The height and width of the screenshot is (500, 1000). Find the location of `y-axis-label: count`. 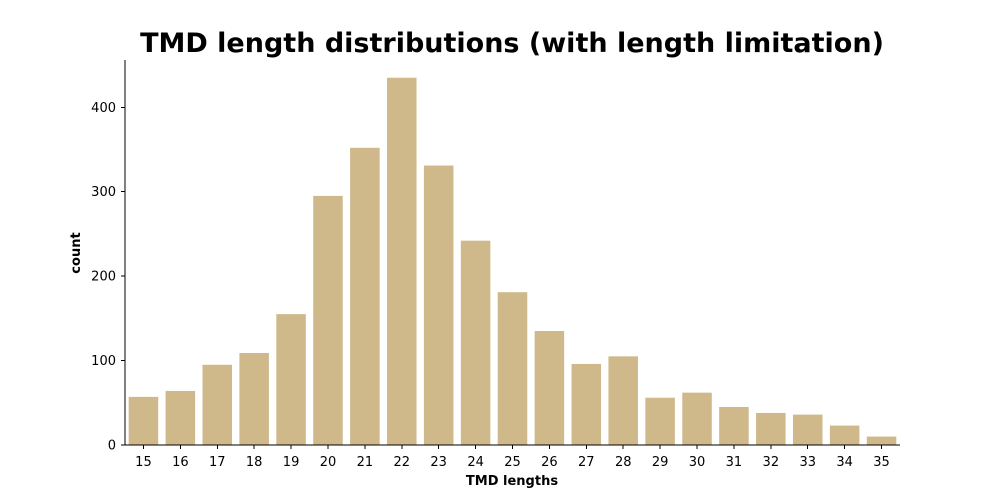

y-axis-label: count is located at coordinates (76, 252).